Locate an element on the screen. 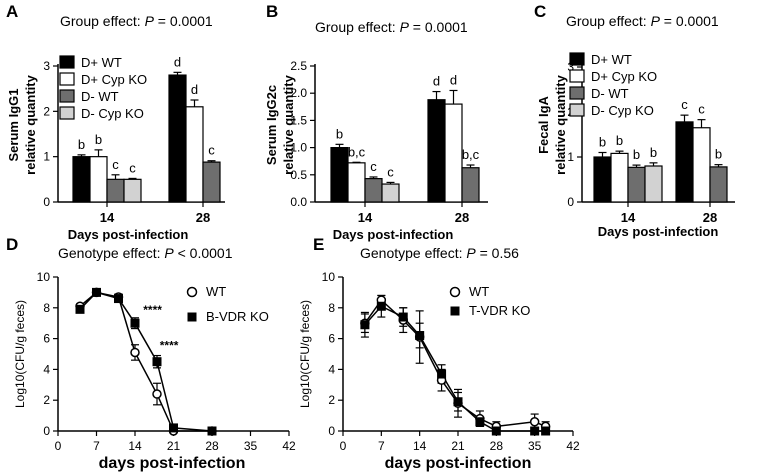 Image resolution: width=765 pixels, height=475 pixels. panel-d-legend-label: WT is located at coordinates (216, 291).